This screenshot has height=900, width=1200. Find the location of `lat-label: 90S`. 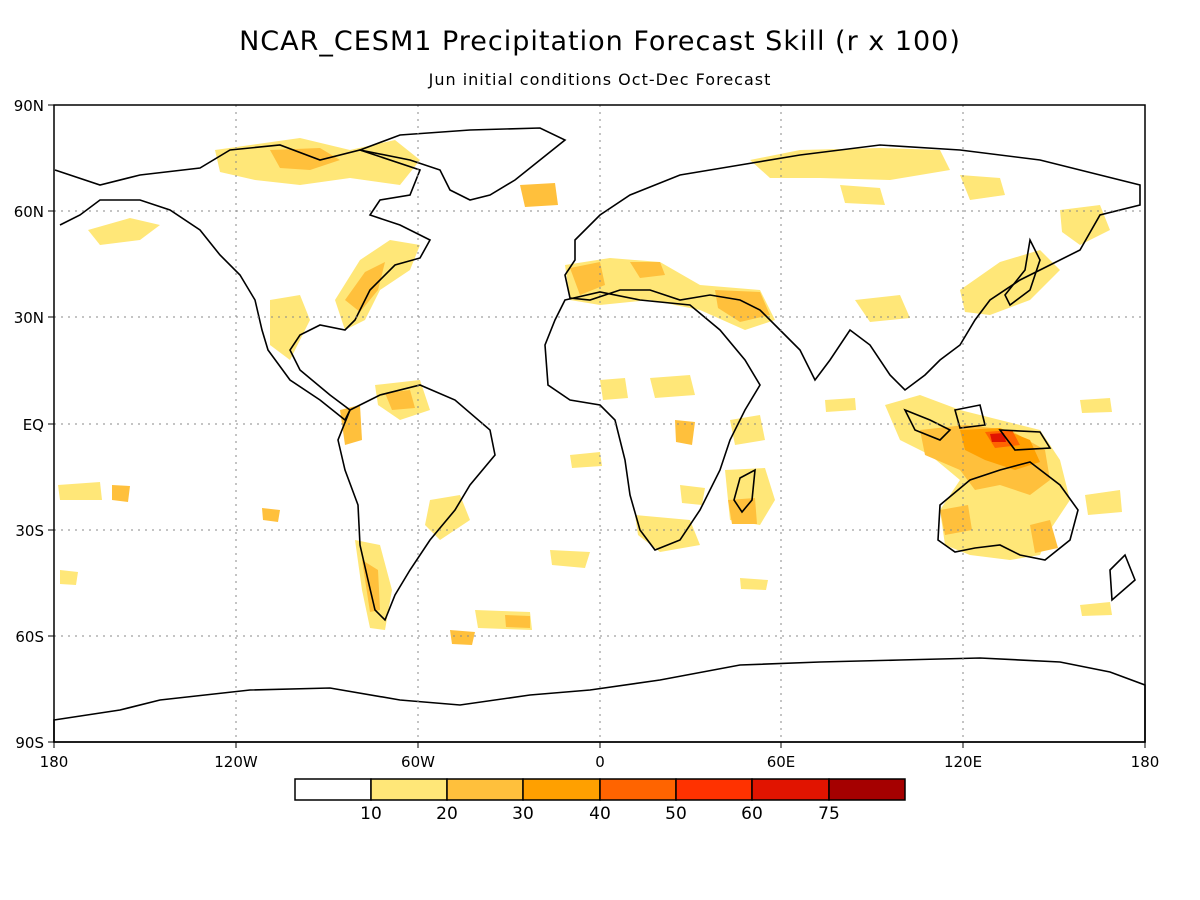

lat-label: 90S is located at coordinates (29, 743).